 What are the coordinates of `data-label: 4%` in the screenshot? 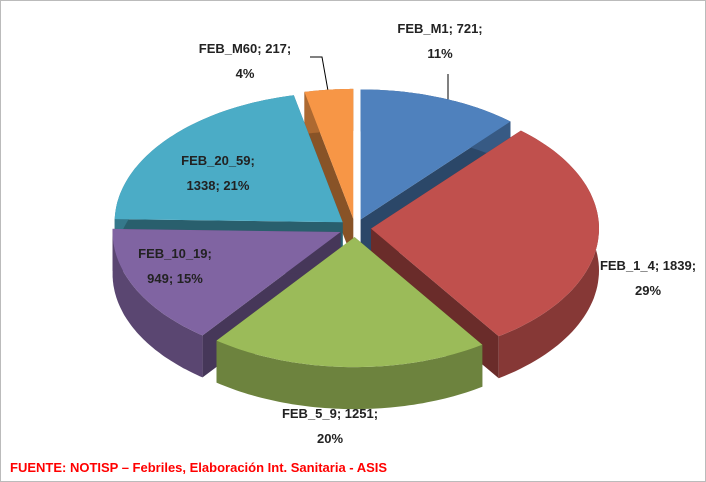 It's located at (245, 73).